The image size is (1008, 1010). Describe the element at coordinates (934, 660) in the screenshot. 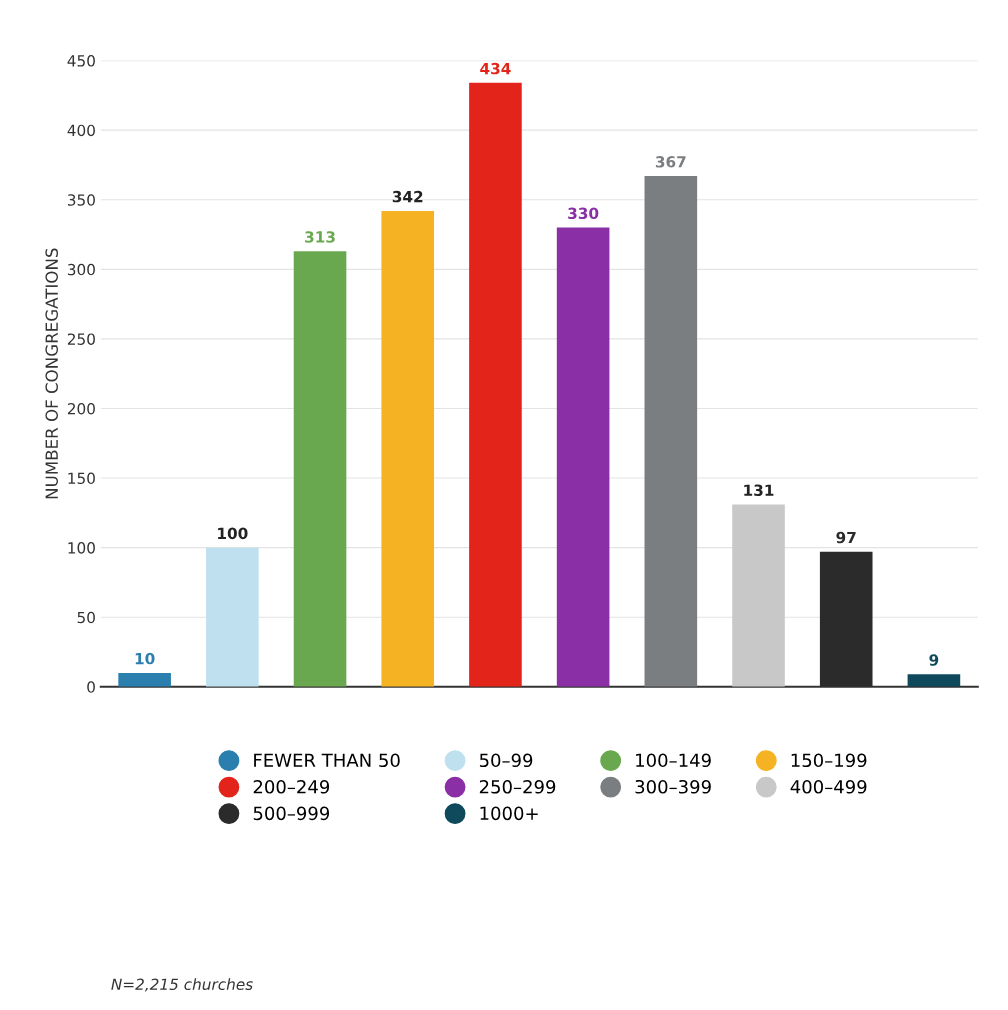

I see `data-label: 9` at that location.